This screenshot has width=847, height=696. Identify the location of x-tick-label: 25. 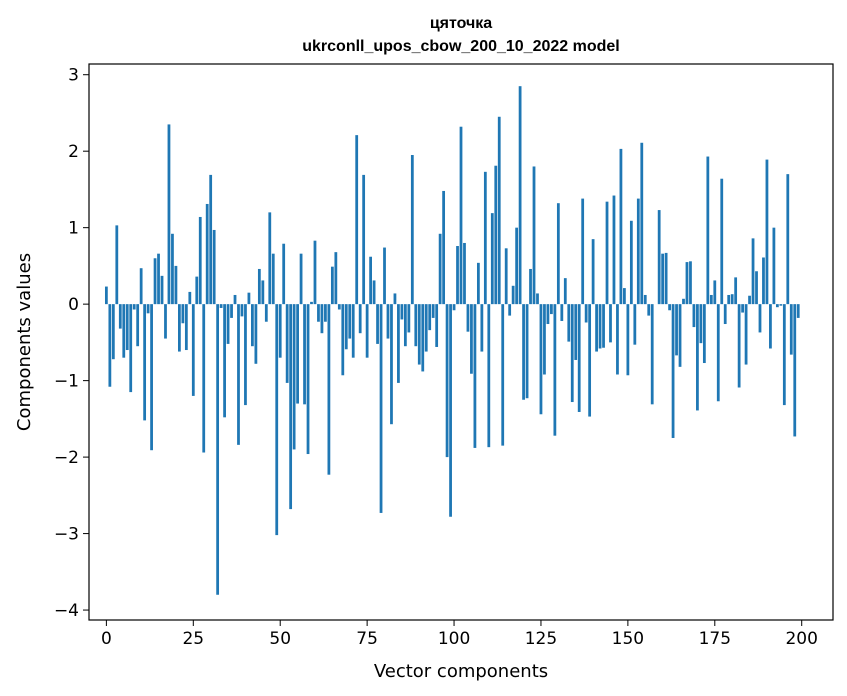
(193, 639).